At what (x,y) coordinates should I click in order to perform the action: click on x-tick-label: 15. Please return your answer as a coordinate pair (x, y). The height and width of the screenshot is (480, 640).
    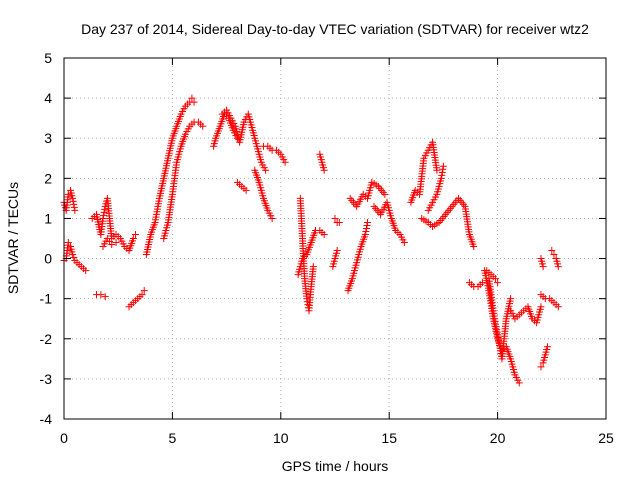
    Looking at the image, I should click on (389, 438).